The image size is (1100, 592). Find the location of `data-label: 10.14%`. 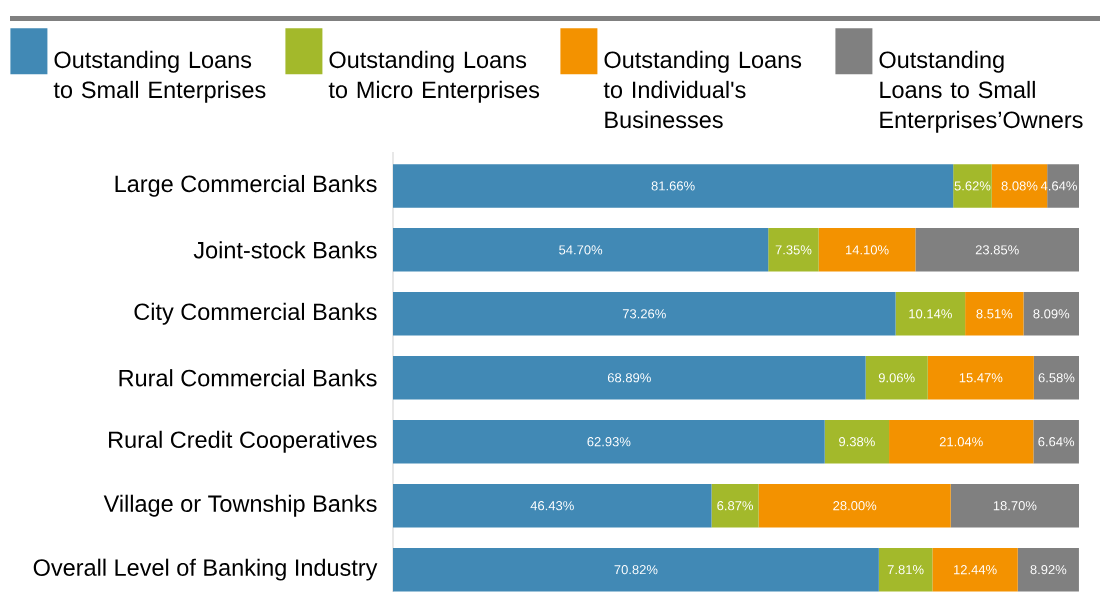

data-label: 10.14% is located at coordinates (930, 314).